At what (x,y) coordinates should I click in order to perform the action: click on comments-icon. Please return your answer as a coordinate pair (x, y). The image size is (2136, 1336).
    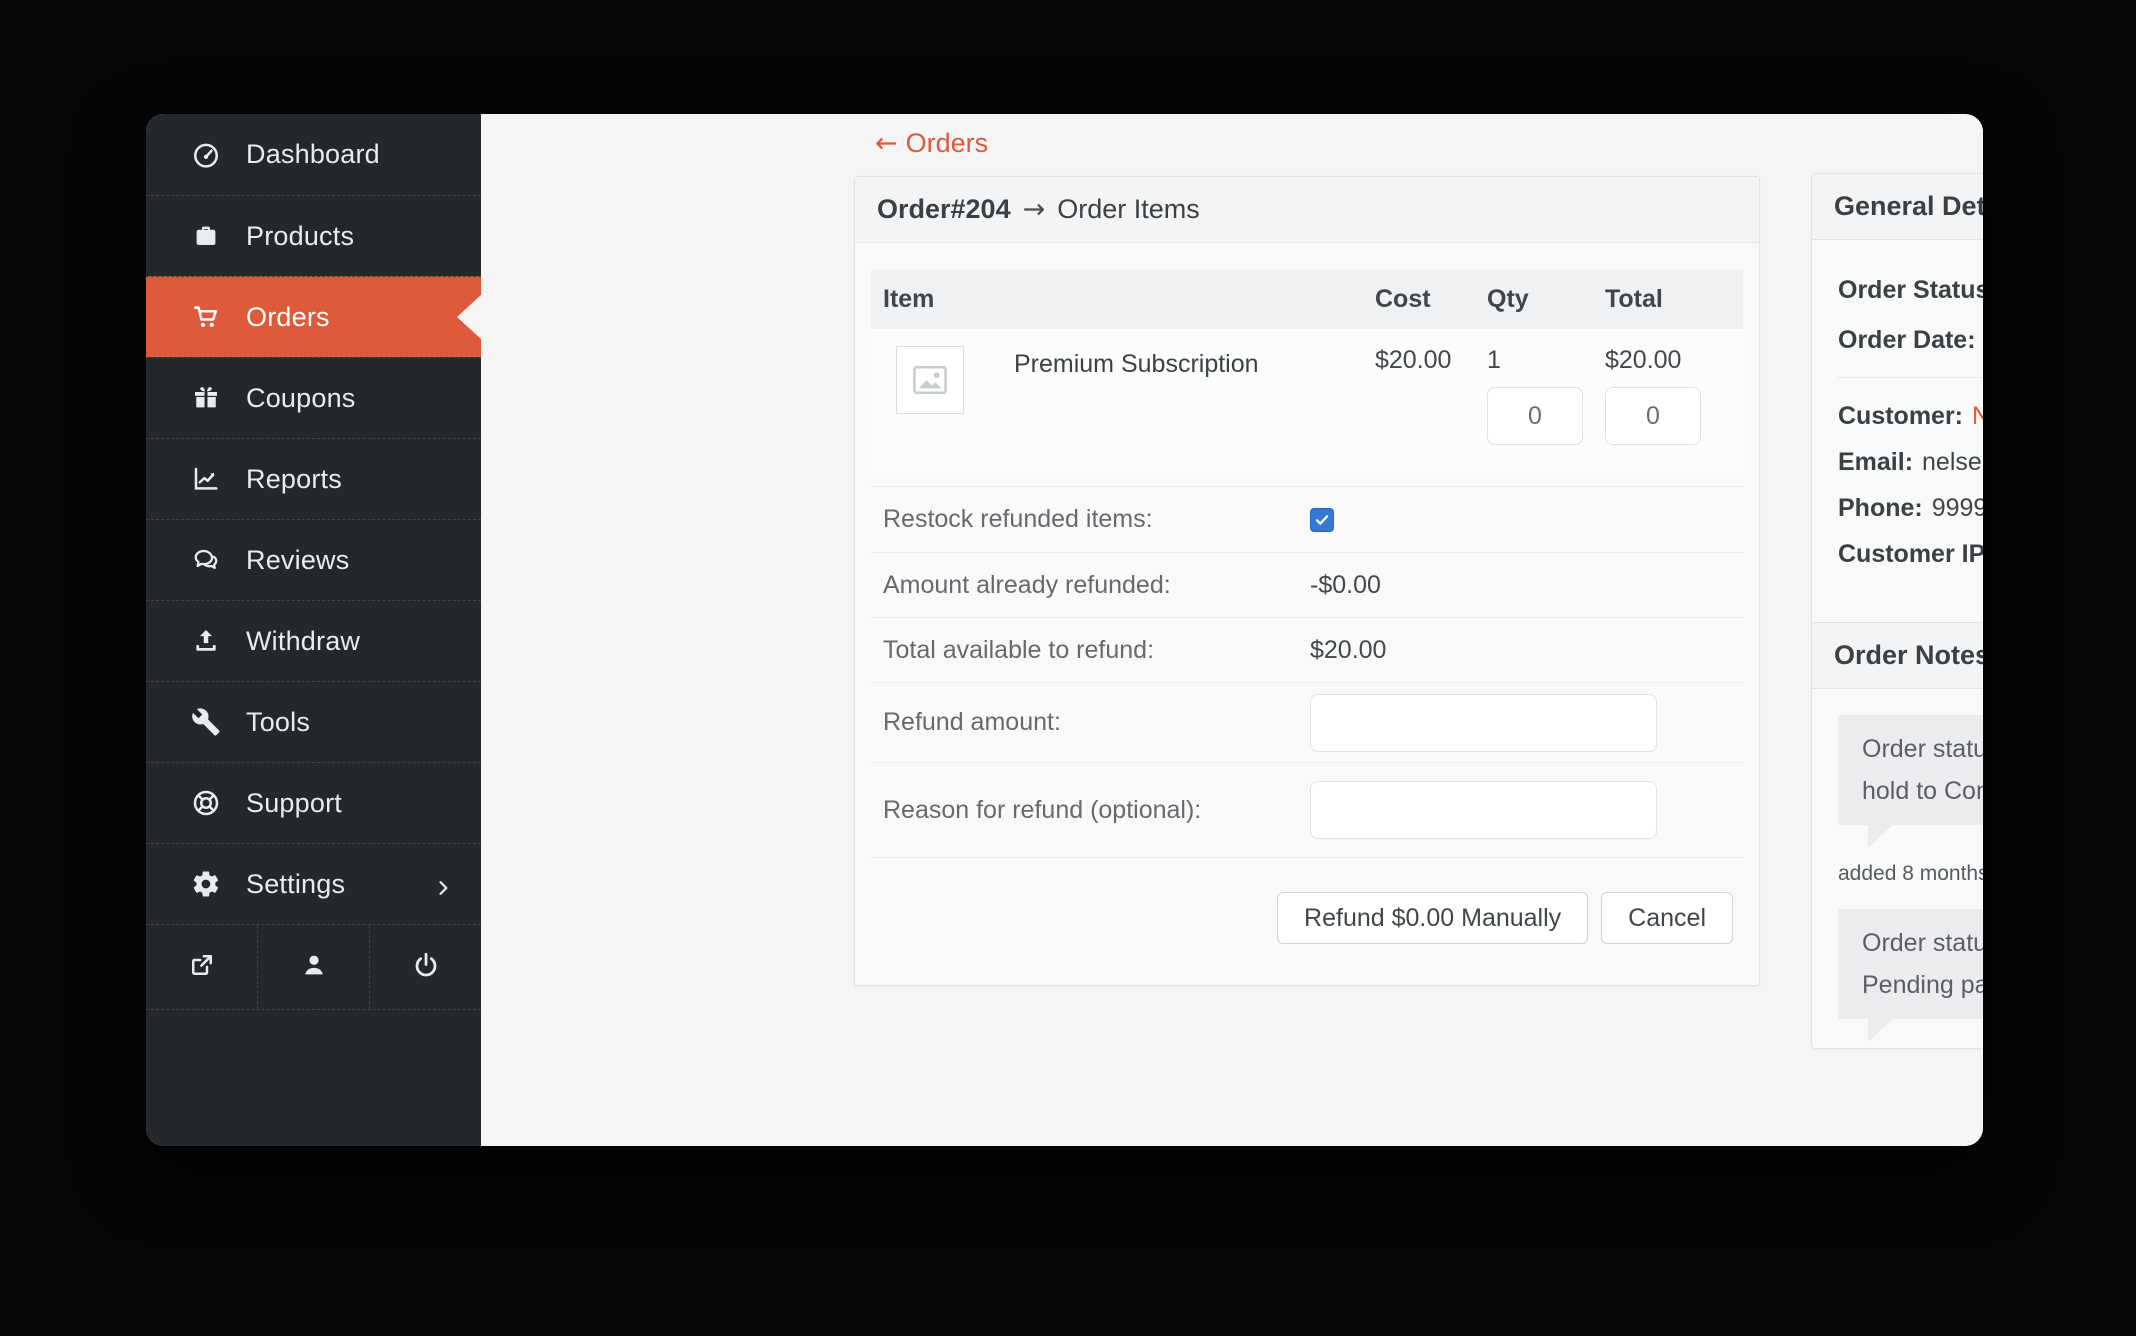
    Looking at the image, I should click on (206, 560).